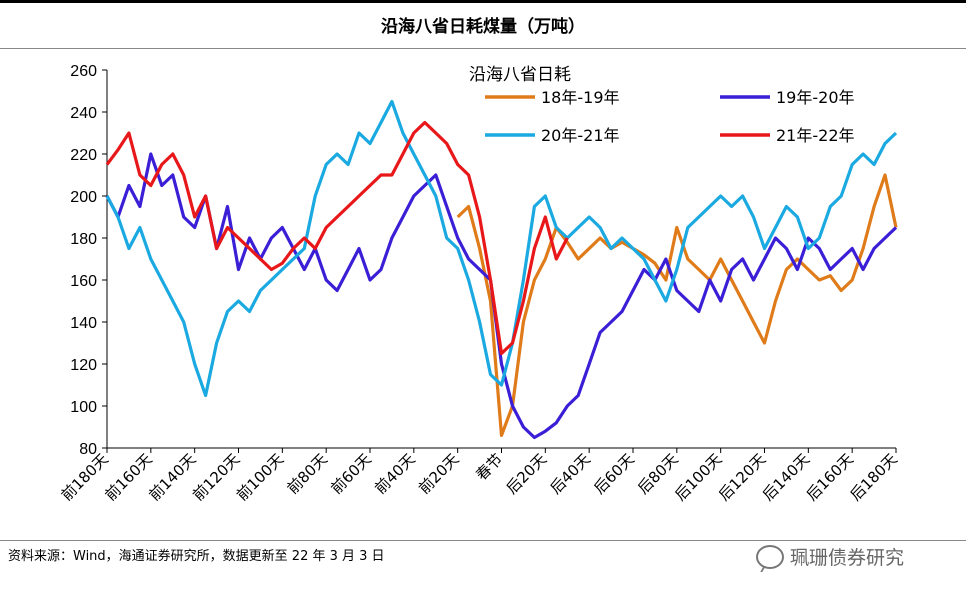 The width and height of the screenshot is (966, 601). Describe the element at coordinates (815, 97) in the screenshot. I see `legend-label: 19年-20年` at that location.